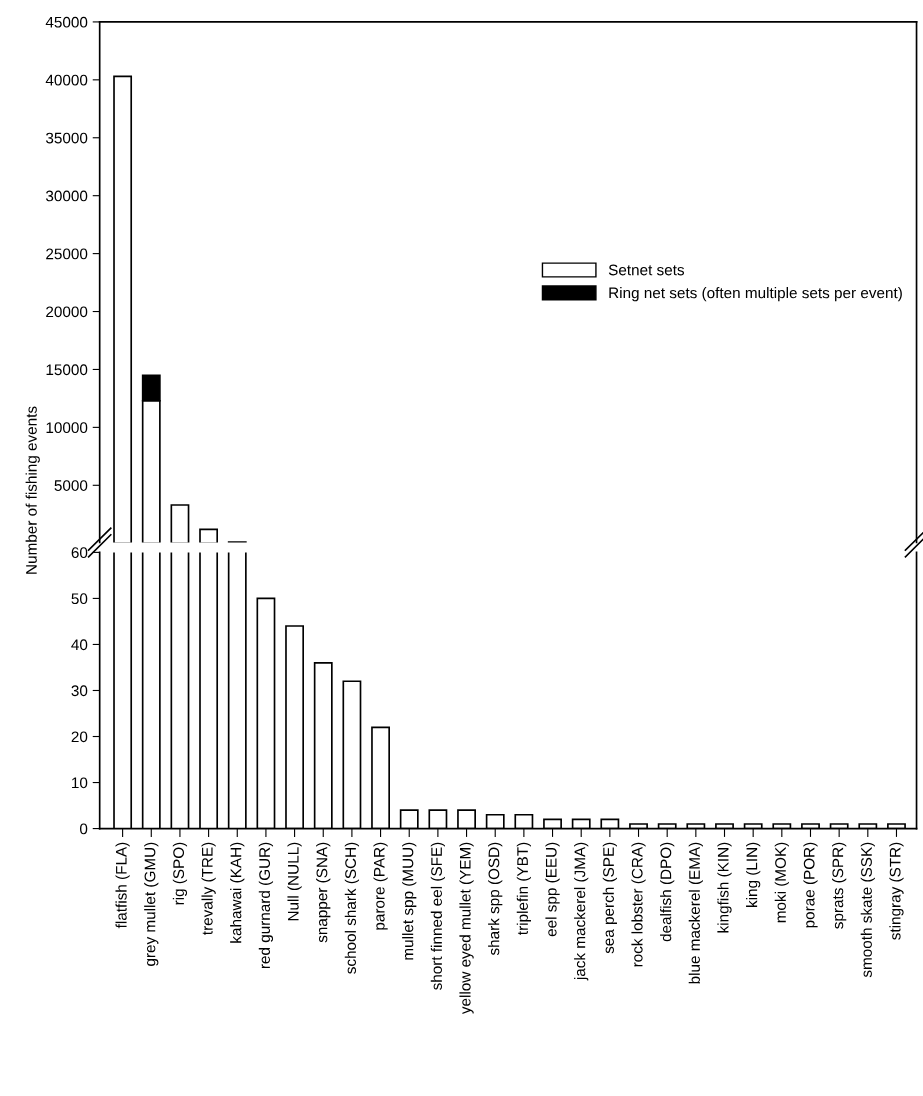 This screenshot has width=923, height=1096. Describe the element at coordinates (79, 737) in the screenshot. I see `y-tick-label: 20` at that location.